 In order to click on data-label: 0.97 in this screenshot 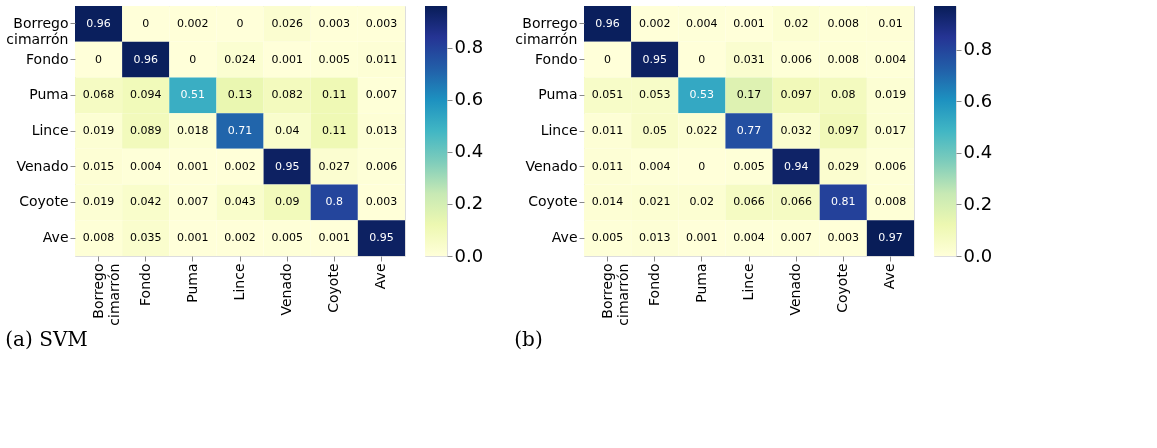, I will do `click(890, 238)`.